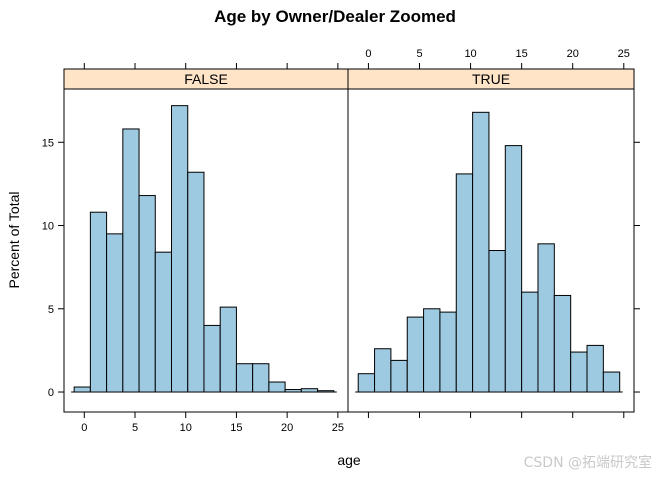 This screenshot has height=480, width=672. I want to click on y-tick-label: 10, so click(48, 227).